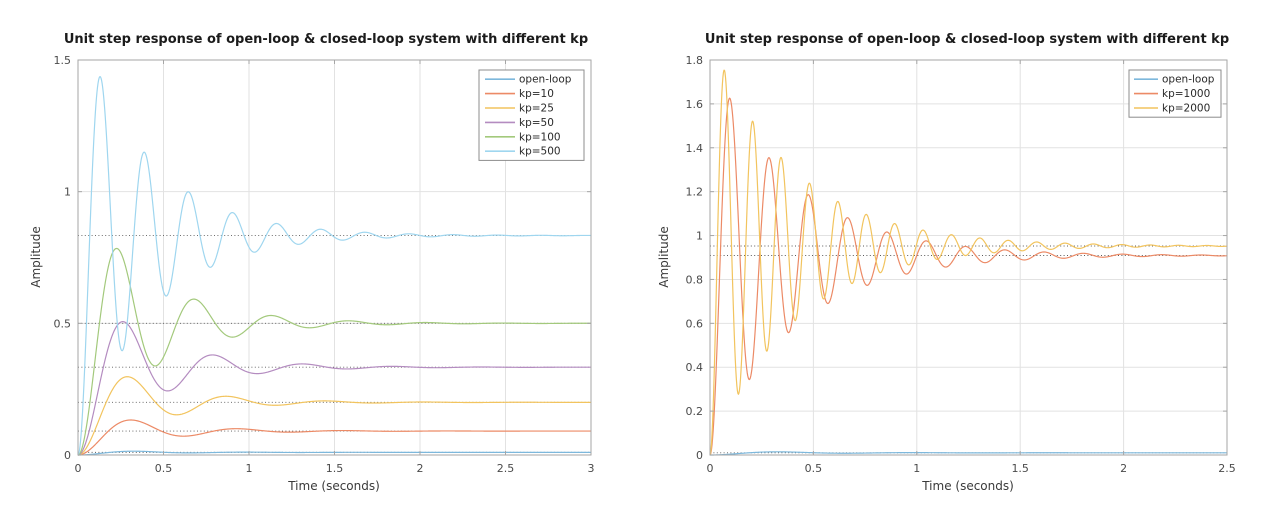 This screenshot has height=517, width=1280. I want to click on y-tick-label: 1.6, so click(695, 104).